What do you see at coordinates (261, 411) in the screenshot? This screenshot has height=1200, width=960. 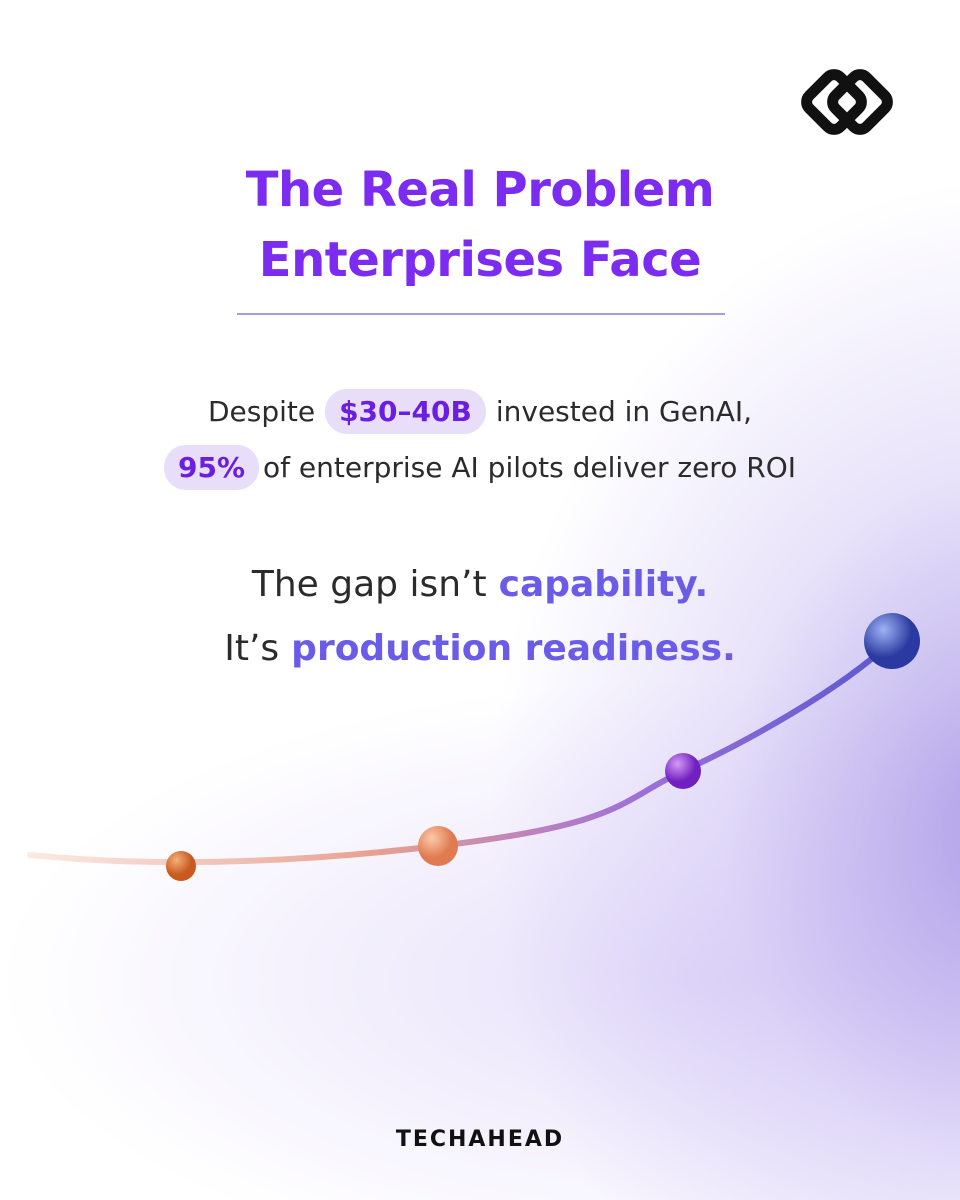 I see `text: Despite` at bounding box center [261, 411].